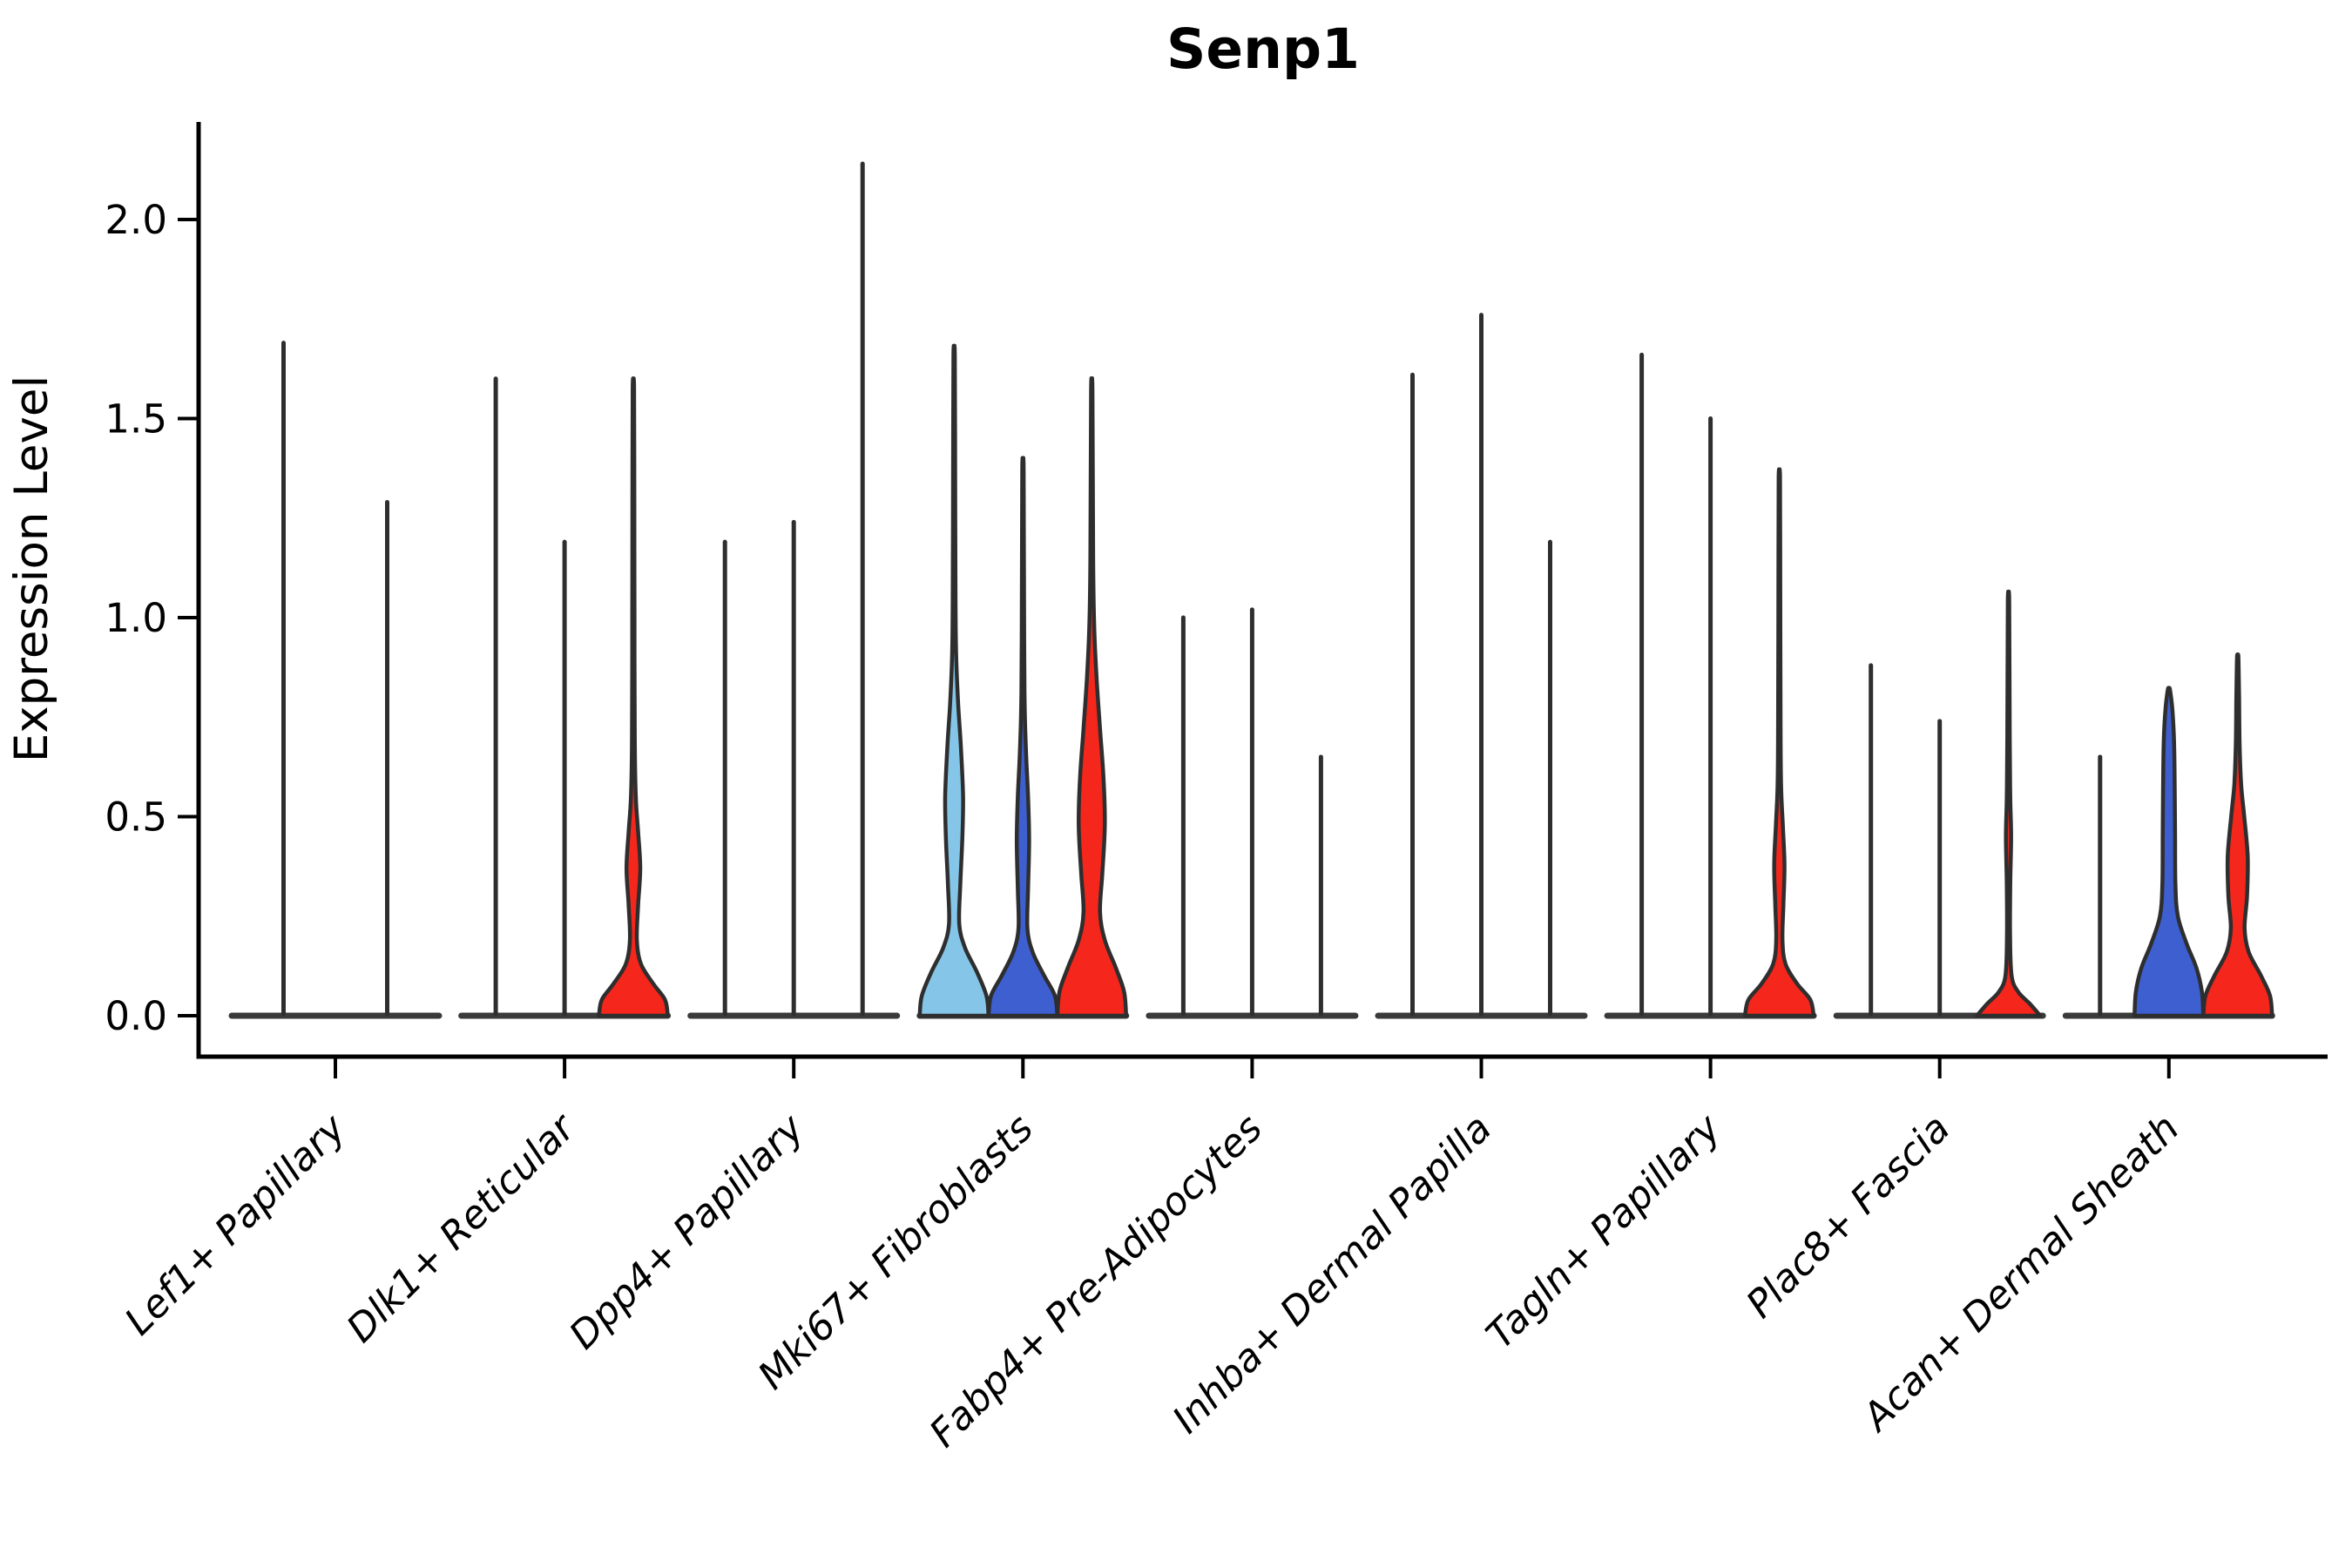  Describe the element at coordinates (136, 817) in the screenshot. I see `y-tick-label: 0.5` at that location.